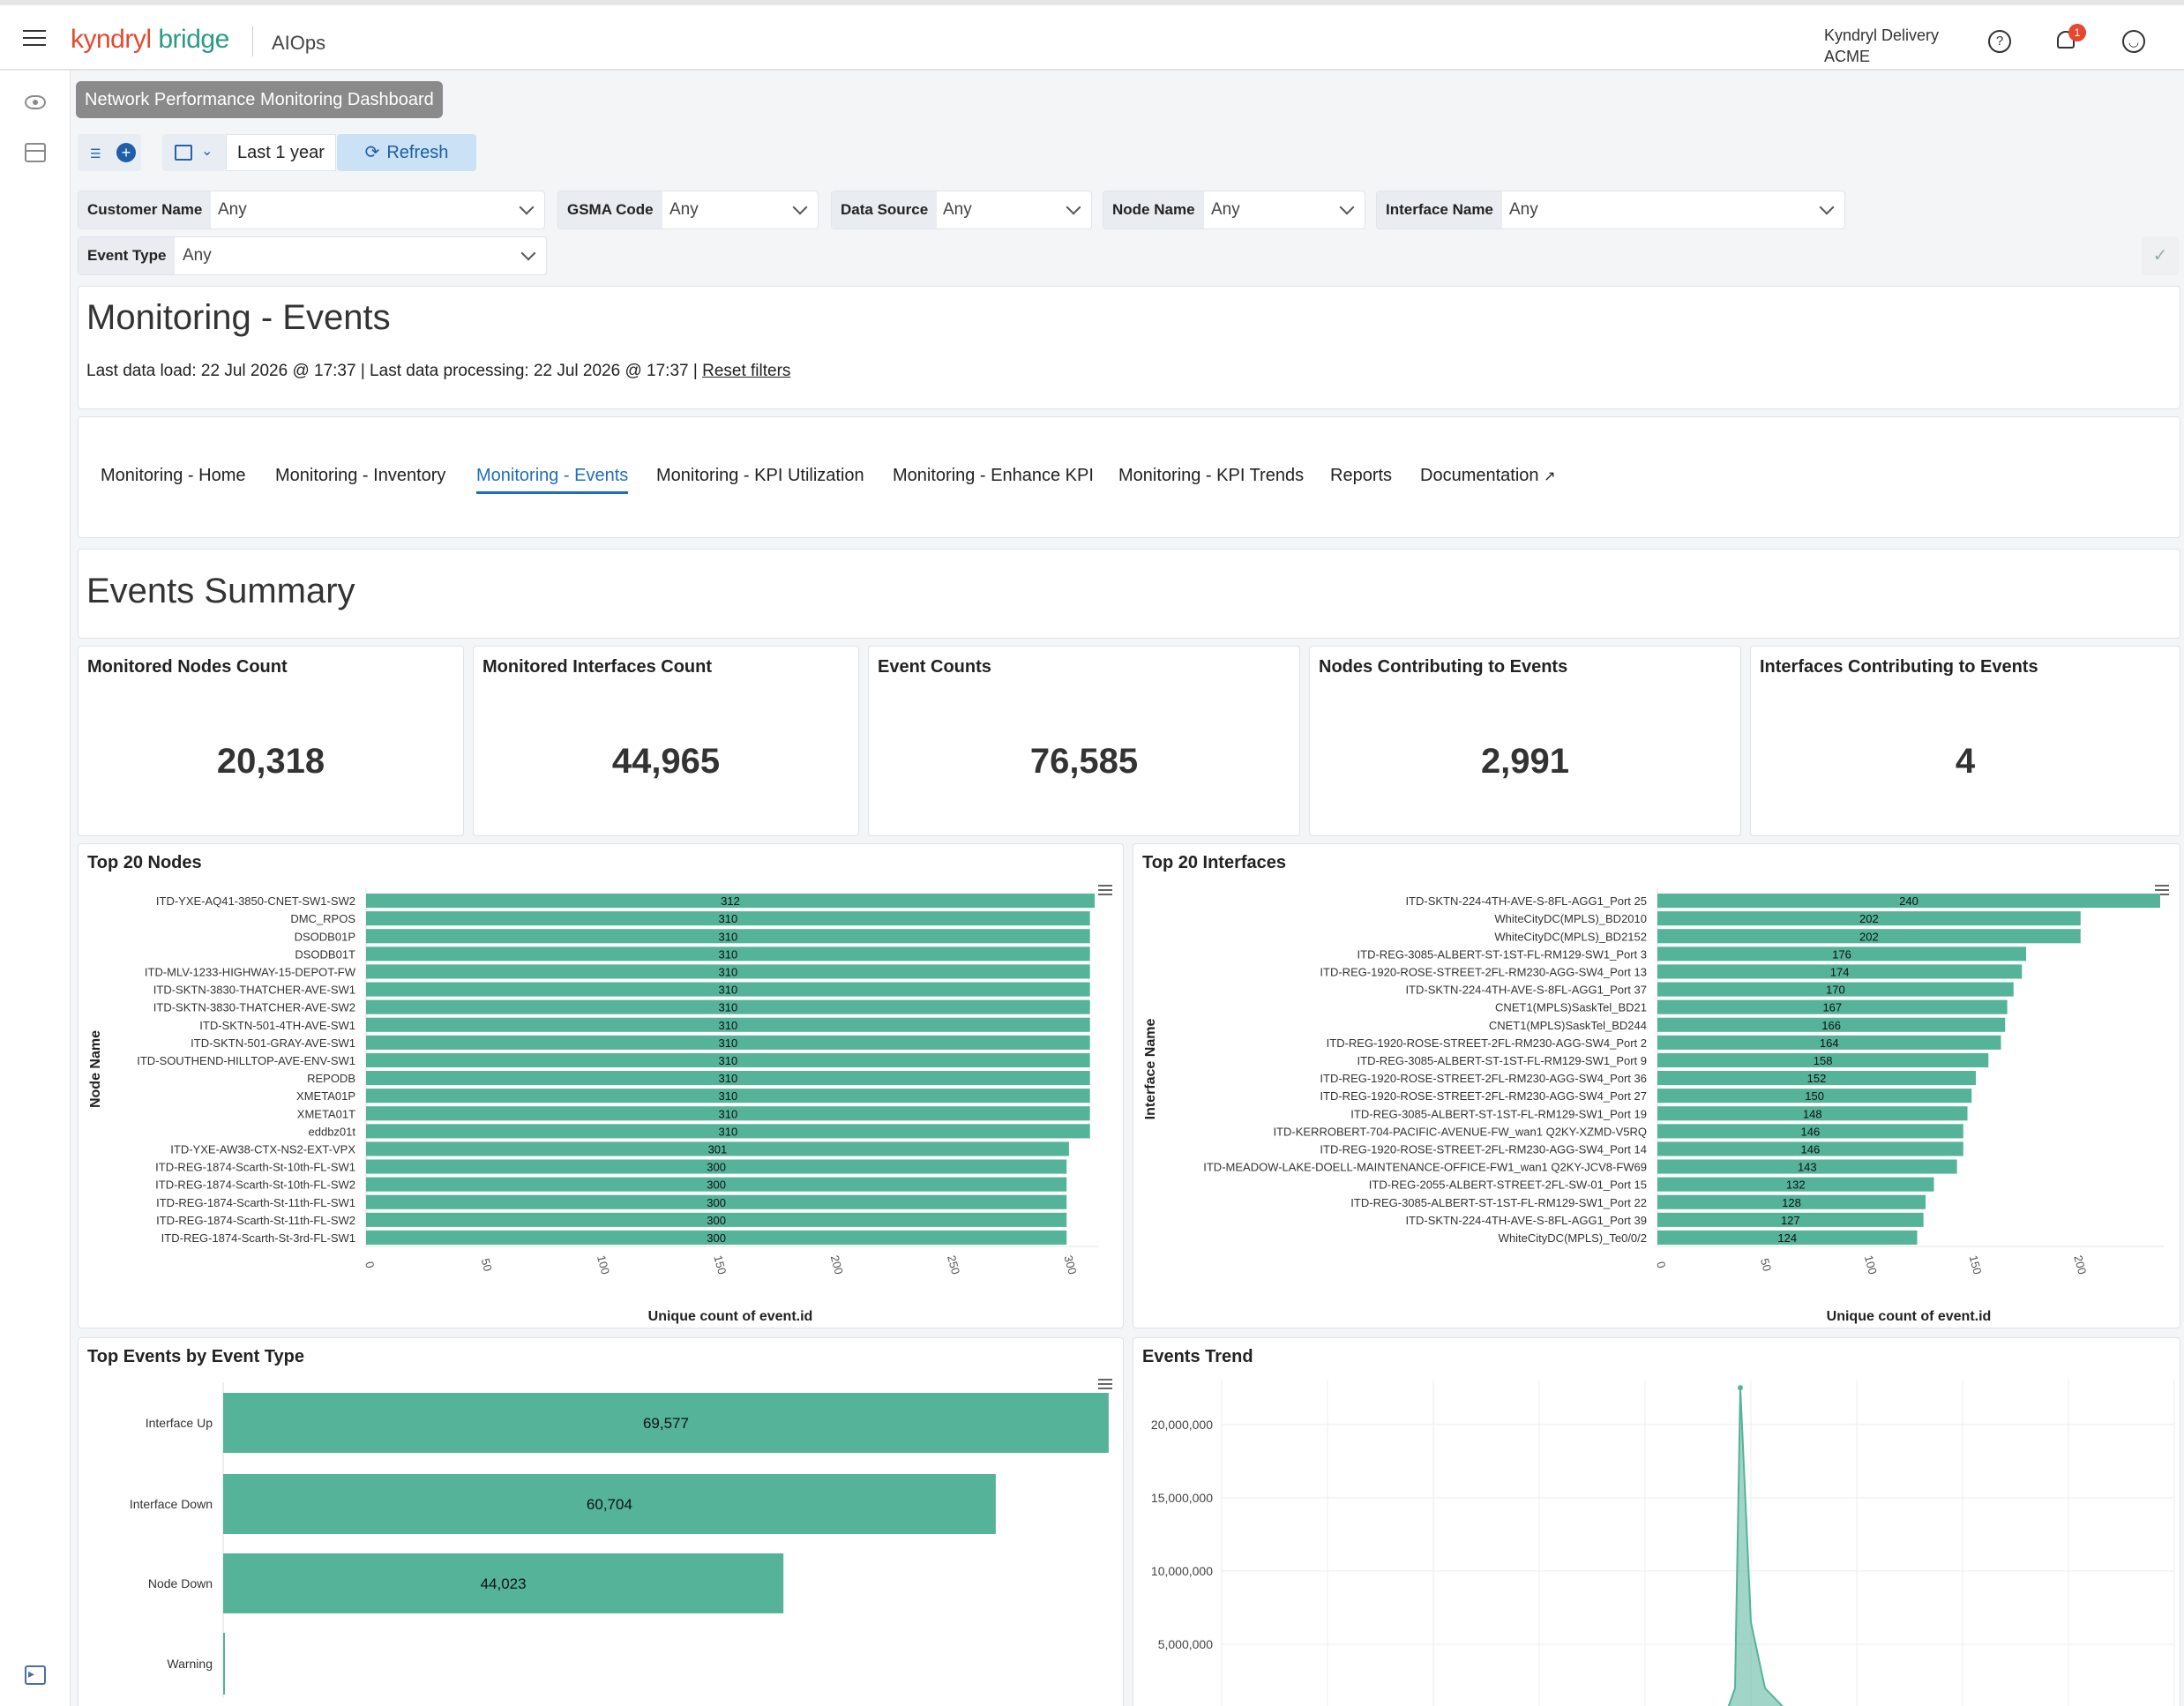  Describe the element at coordinates (173, 476) in the screenshot. I see `tab-home: Monitoring - Home` at that location.